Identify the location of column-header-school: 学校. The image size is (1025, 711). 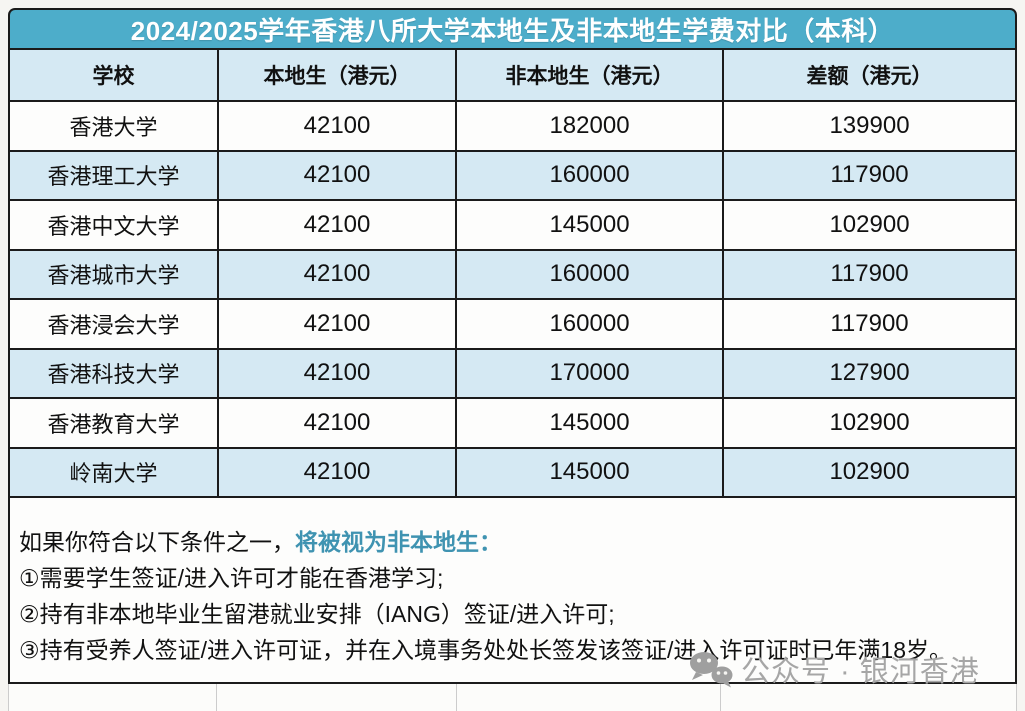
(113, 76).